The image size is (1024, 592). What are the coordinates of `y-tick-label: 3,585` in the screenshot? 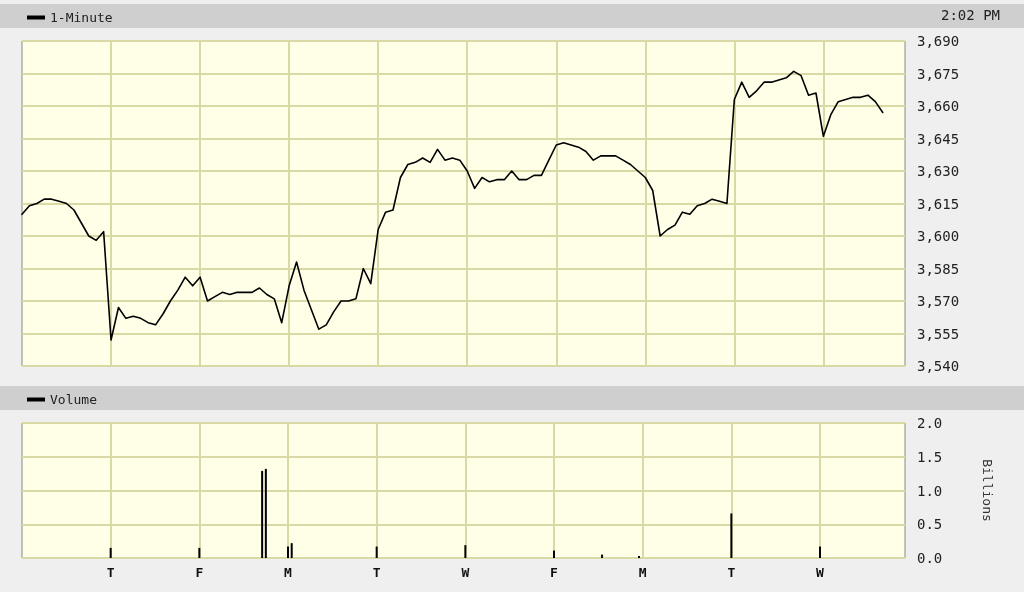 It's located at (938, 268).